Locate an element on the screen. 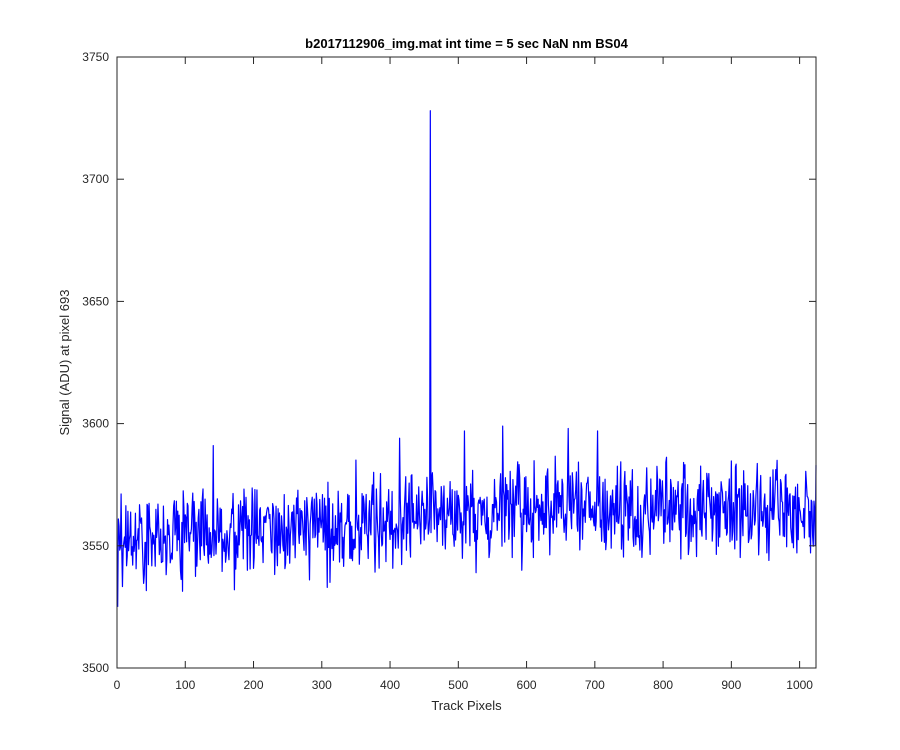 The image size is (900, 750). x-tick-label: 300 is located at coordinates (322, 685).